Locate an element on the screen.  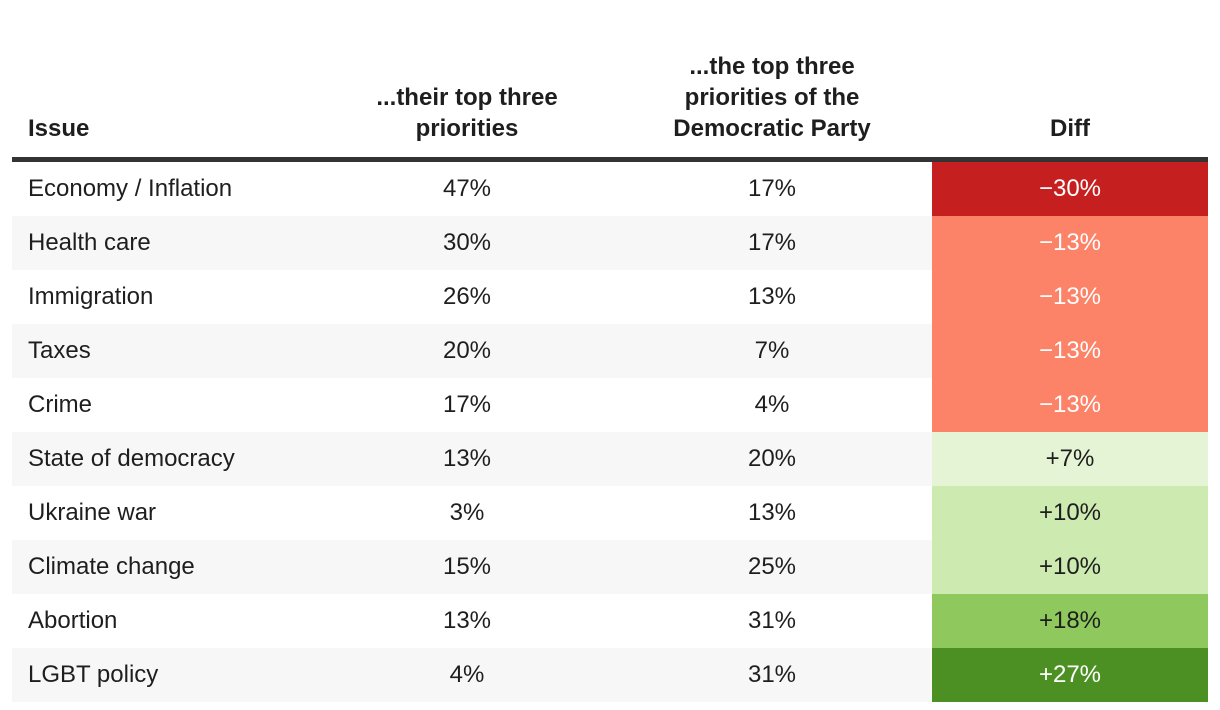
table-row: Crime 17% 4% −13% is located at coordinates (610, 405).